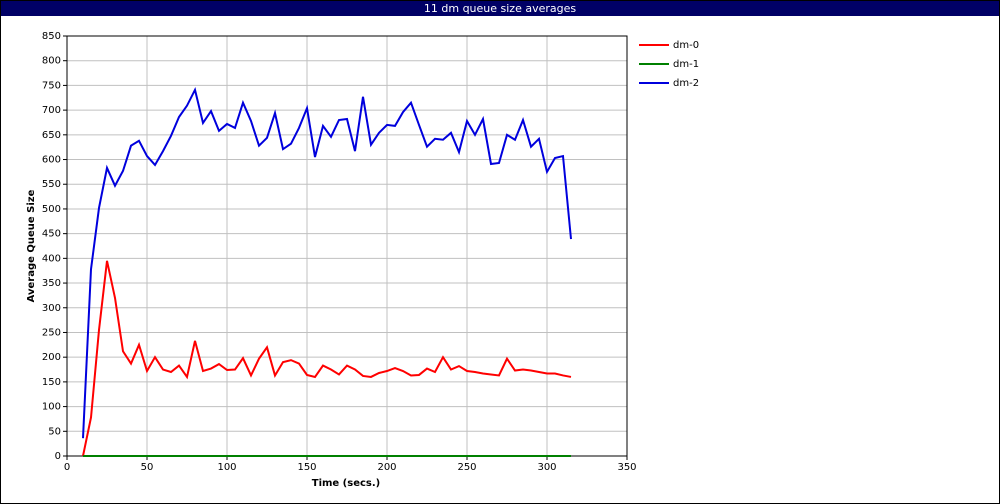 The width and height of the screenshot is (1000, 504). Describe the element at coordinates (546, 467) in the screenshot. I see `x-tick-label: 300` at that location.